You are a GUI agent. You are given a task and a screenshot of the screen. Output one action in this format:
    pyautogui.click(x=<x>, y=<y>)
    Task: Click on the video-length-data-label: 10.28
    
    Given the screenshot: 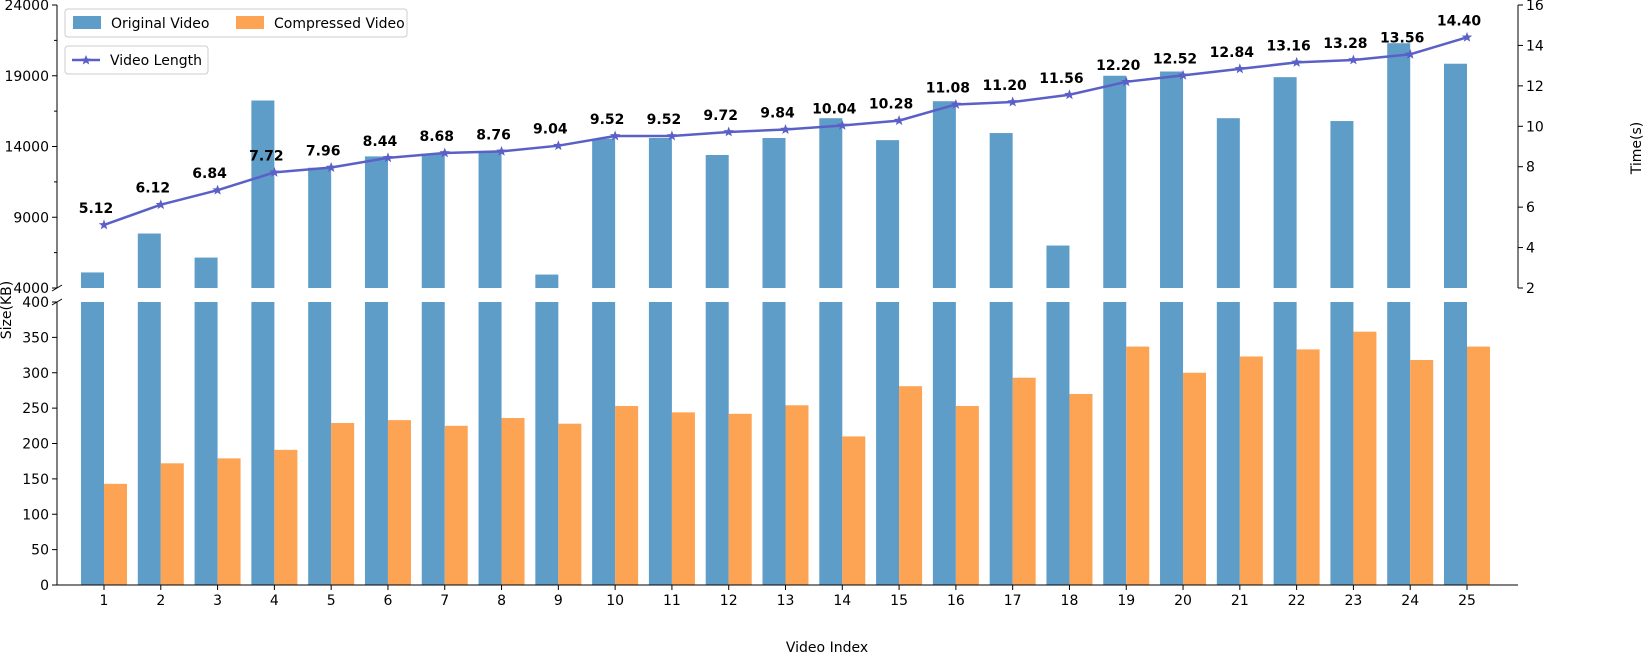 What is the action you would take?
    pyautogui.click(x=891, y=105)
    